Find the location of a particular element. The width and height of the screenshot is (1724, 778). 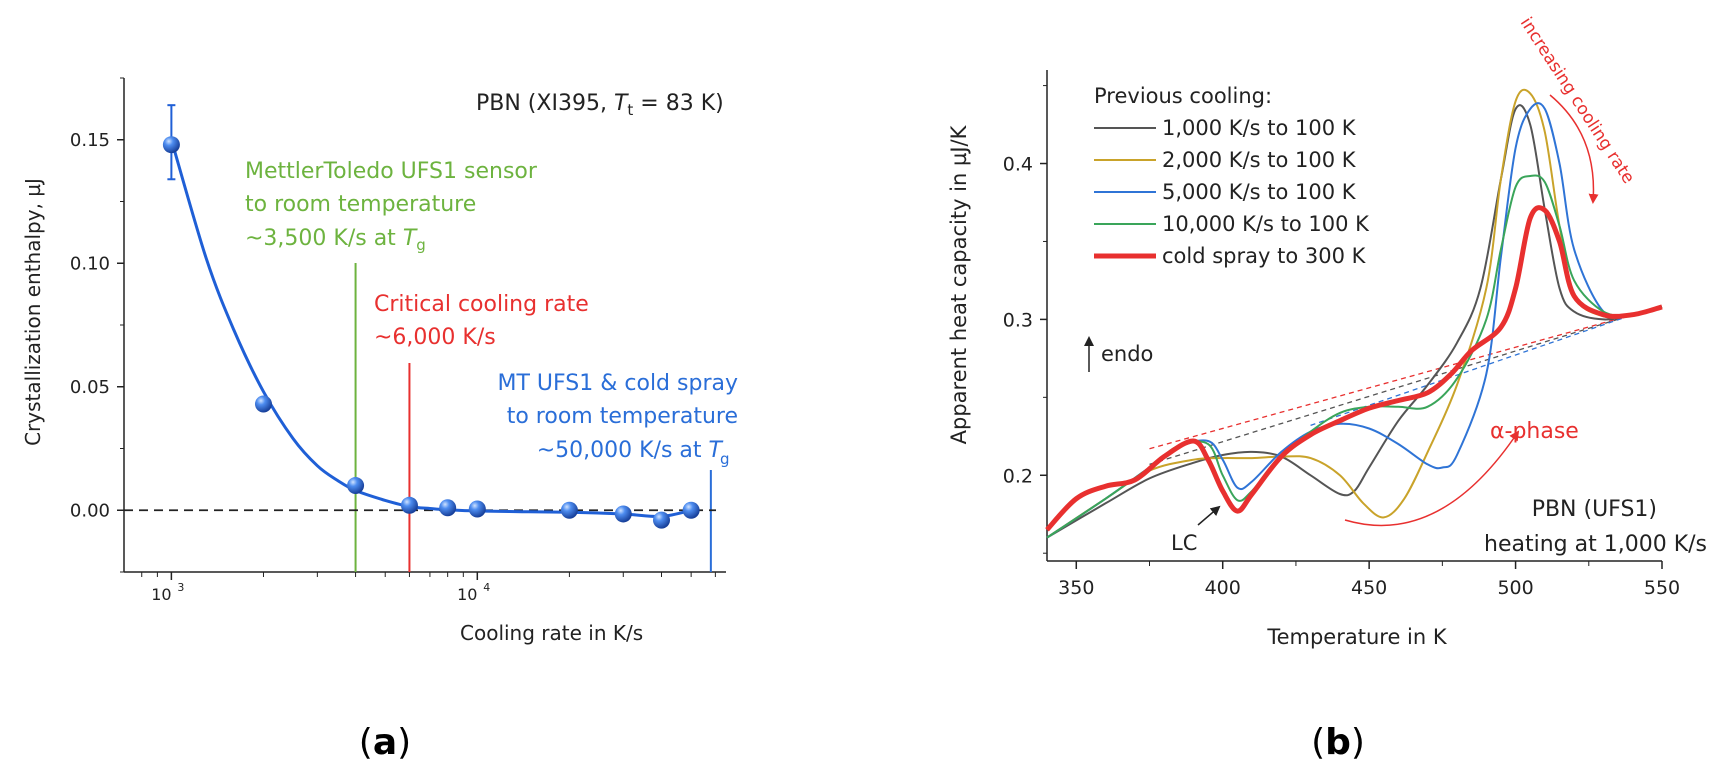

legend-item: 5,000 K/s to 100 K is located at coordinates (1259, 192).